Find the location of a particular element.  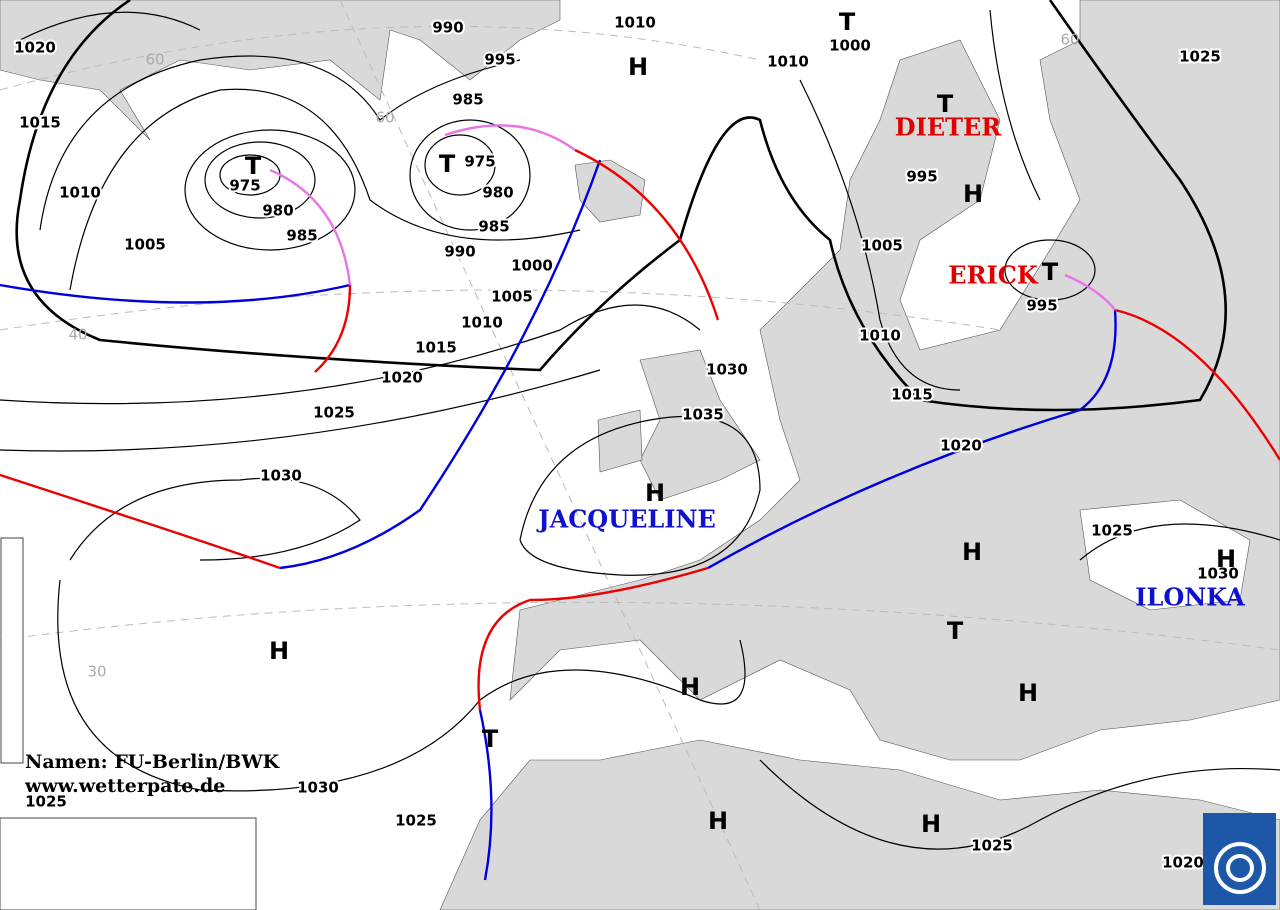

isobar-label: 1035 is located at coordinates (703, 415).